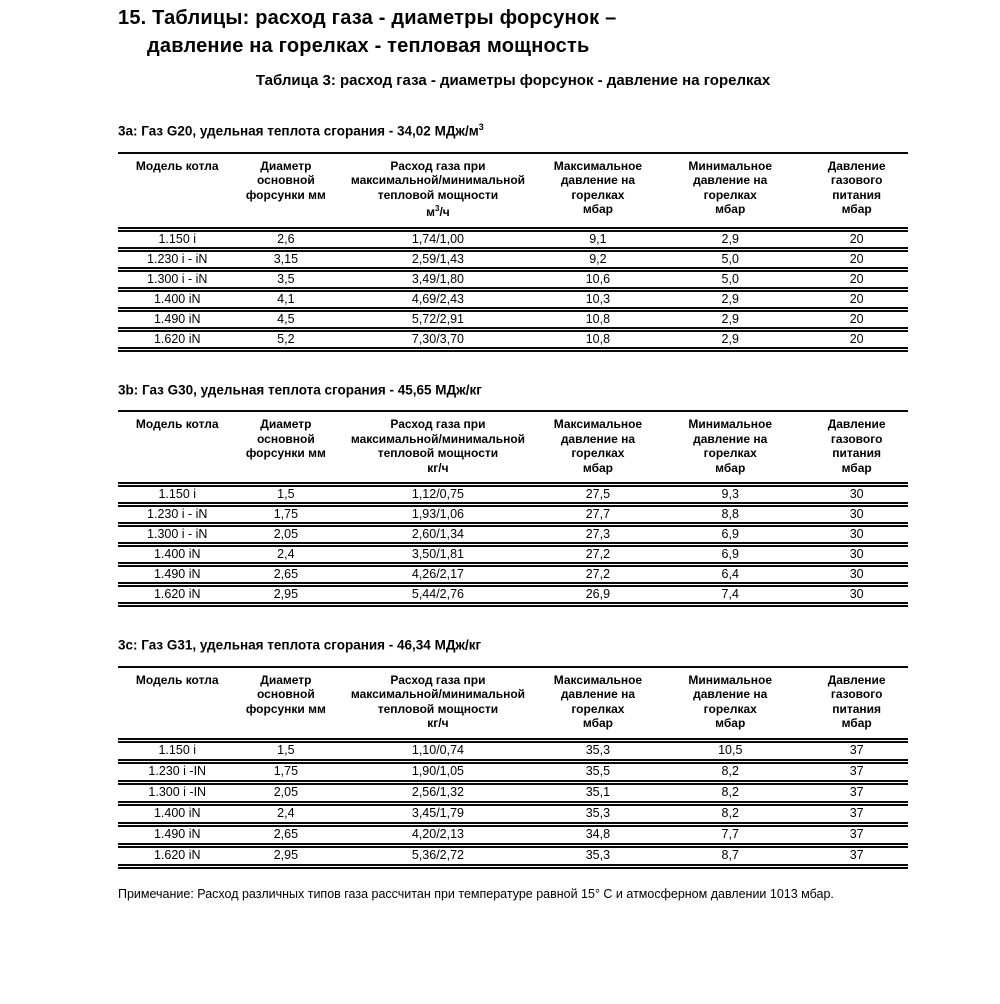 The height and width of the screenshot is (1004, 1000). What do you see at coordinates (177, 773) in the screenshot?
I see `table-cell: 1.230 i -IN` at bounding box center [177, 773].